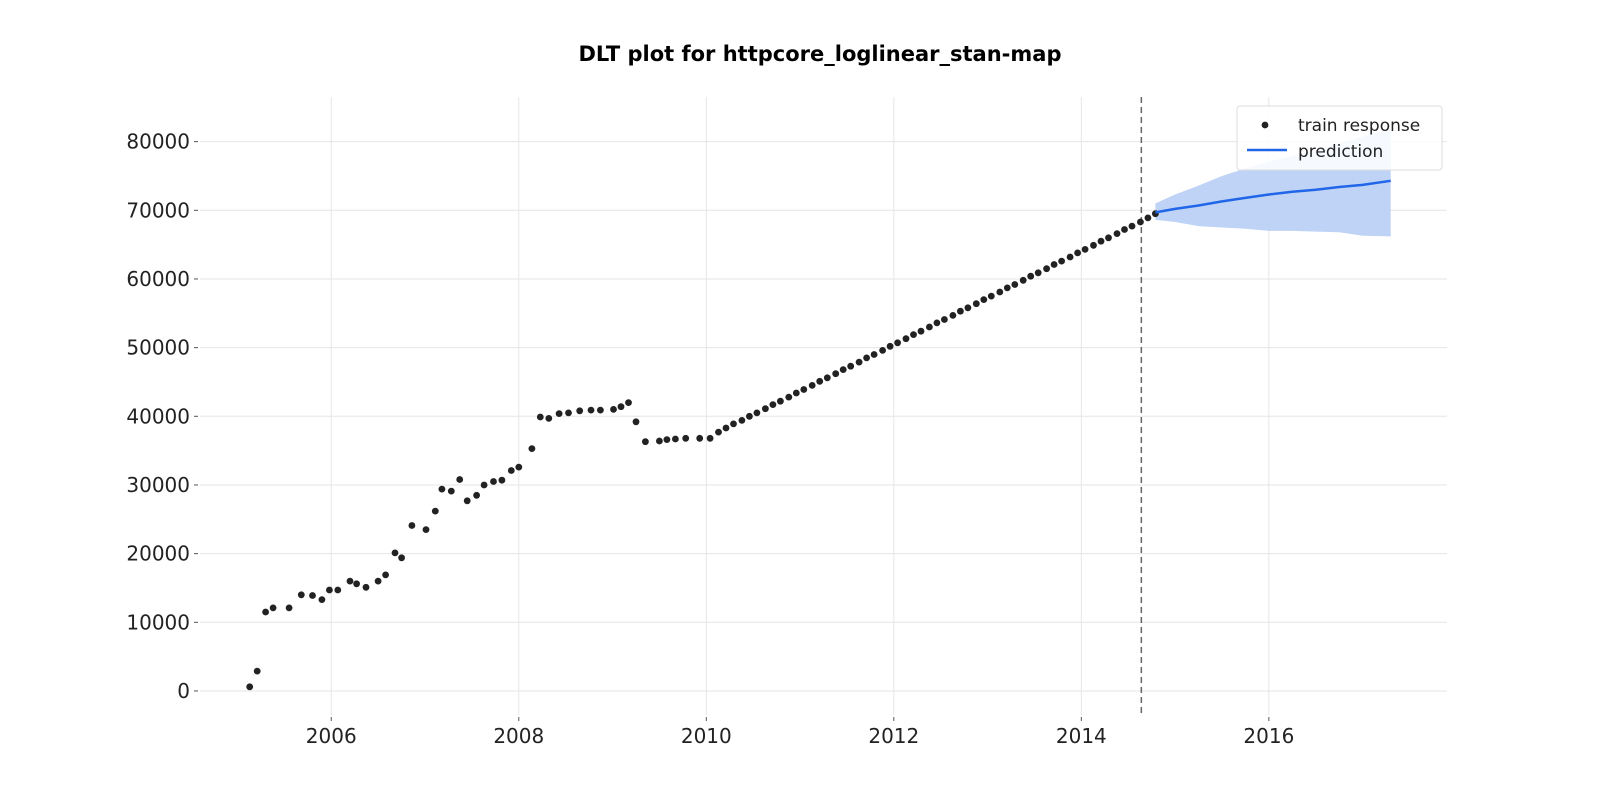 The height and width of the screenshot is (804, 1600). I want to click on prediction-line, so click(1273, 196).